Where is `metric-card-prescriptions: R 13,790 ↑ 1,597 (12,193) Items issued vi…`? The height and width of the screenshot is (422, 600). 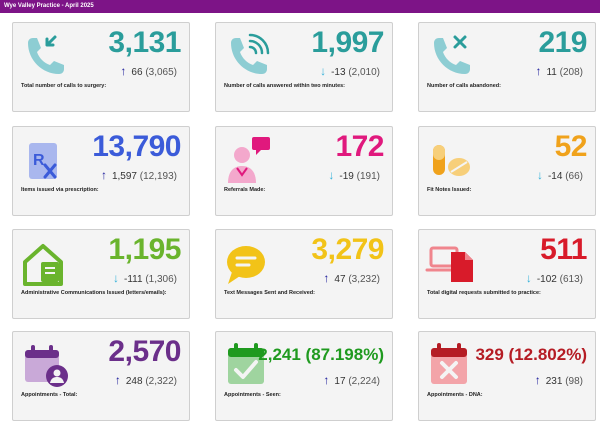
metric-card-prescriptions: R 13,790 ↑ 1,597 (12,193) Items issued vi… is located at coordinates (101, 171).